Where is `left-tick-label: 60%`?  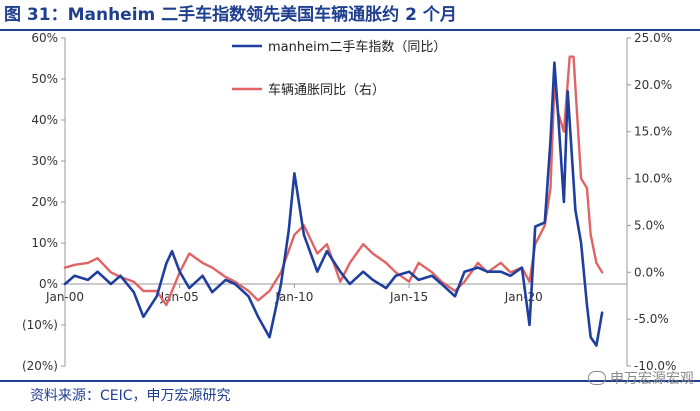 left-tick-label: 60% is located at coordinates (44, 38).